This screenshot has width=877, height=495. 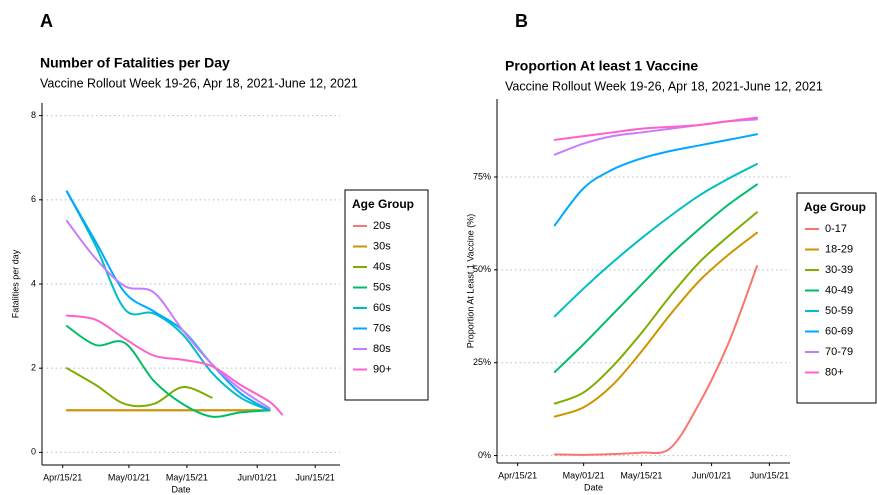 What do you see at coordinates (382, 226) in the screenshot?
I see `legend-label: 20s` at bounding box center [382, 226].